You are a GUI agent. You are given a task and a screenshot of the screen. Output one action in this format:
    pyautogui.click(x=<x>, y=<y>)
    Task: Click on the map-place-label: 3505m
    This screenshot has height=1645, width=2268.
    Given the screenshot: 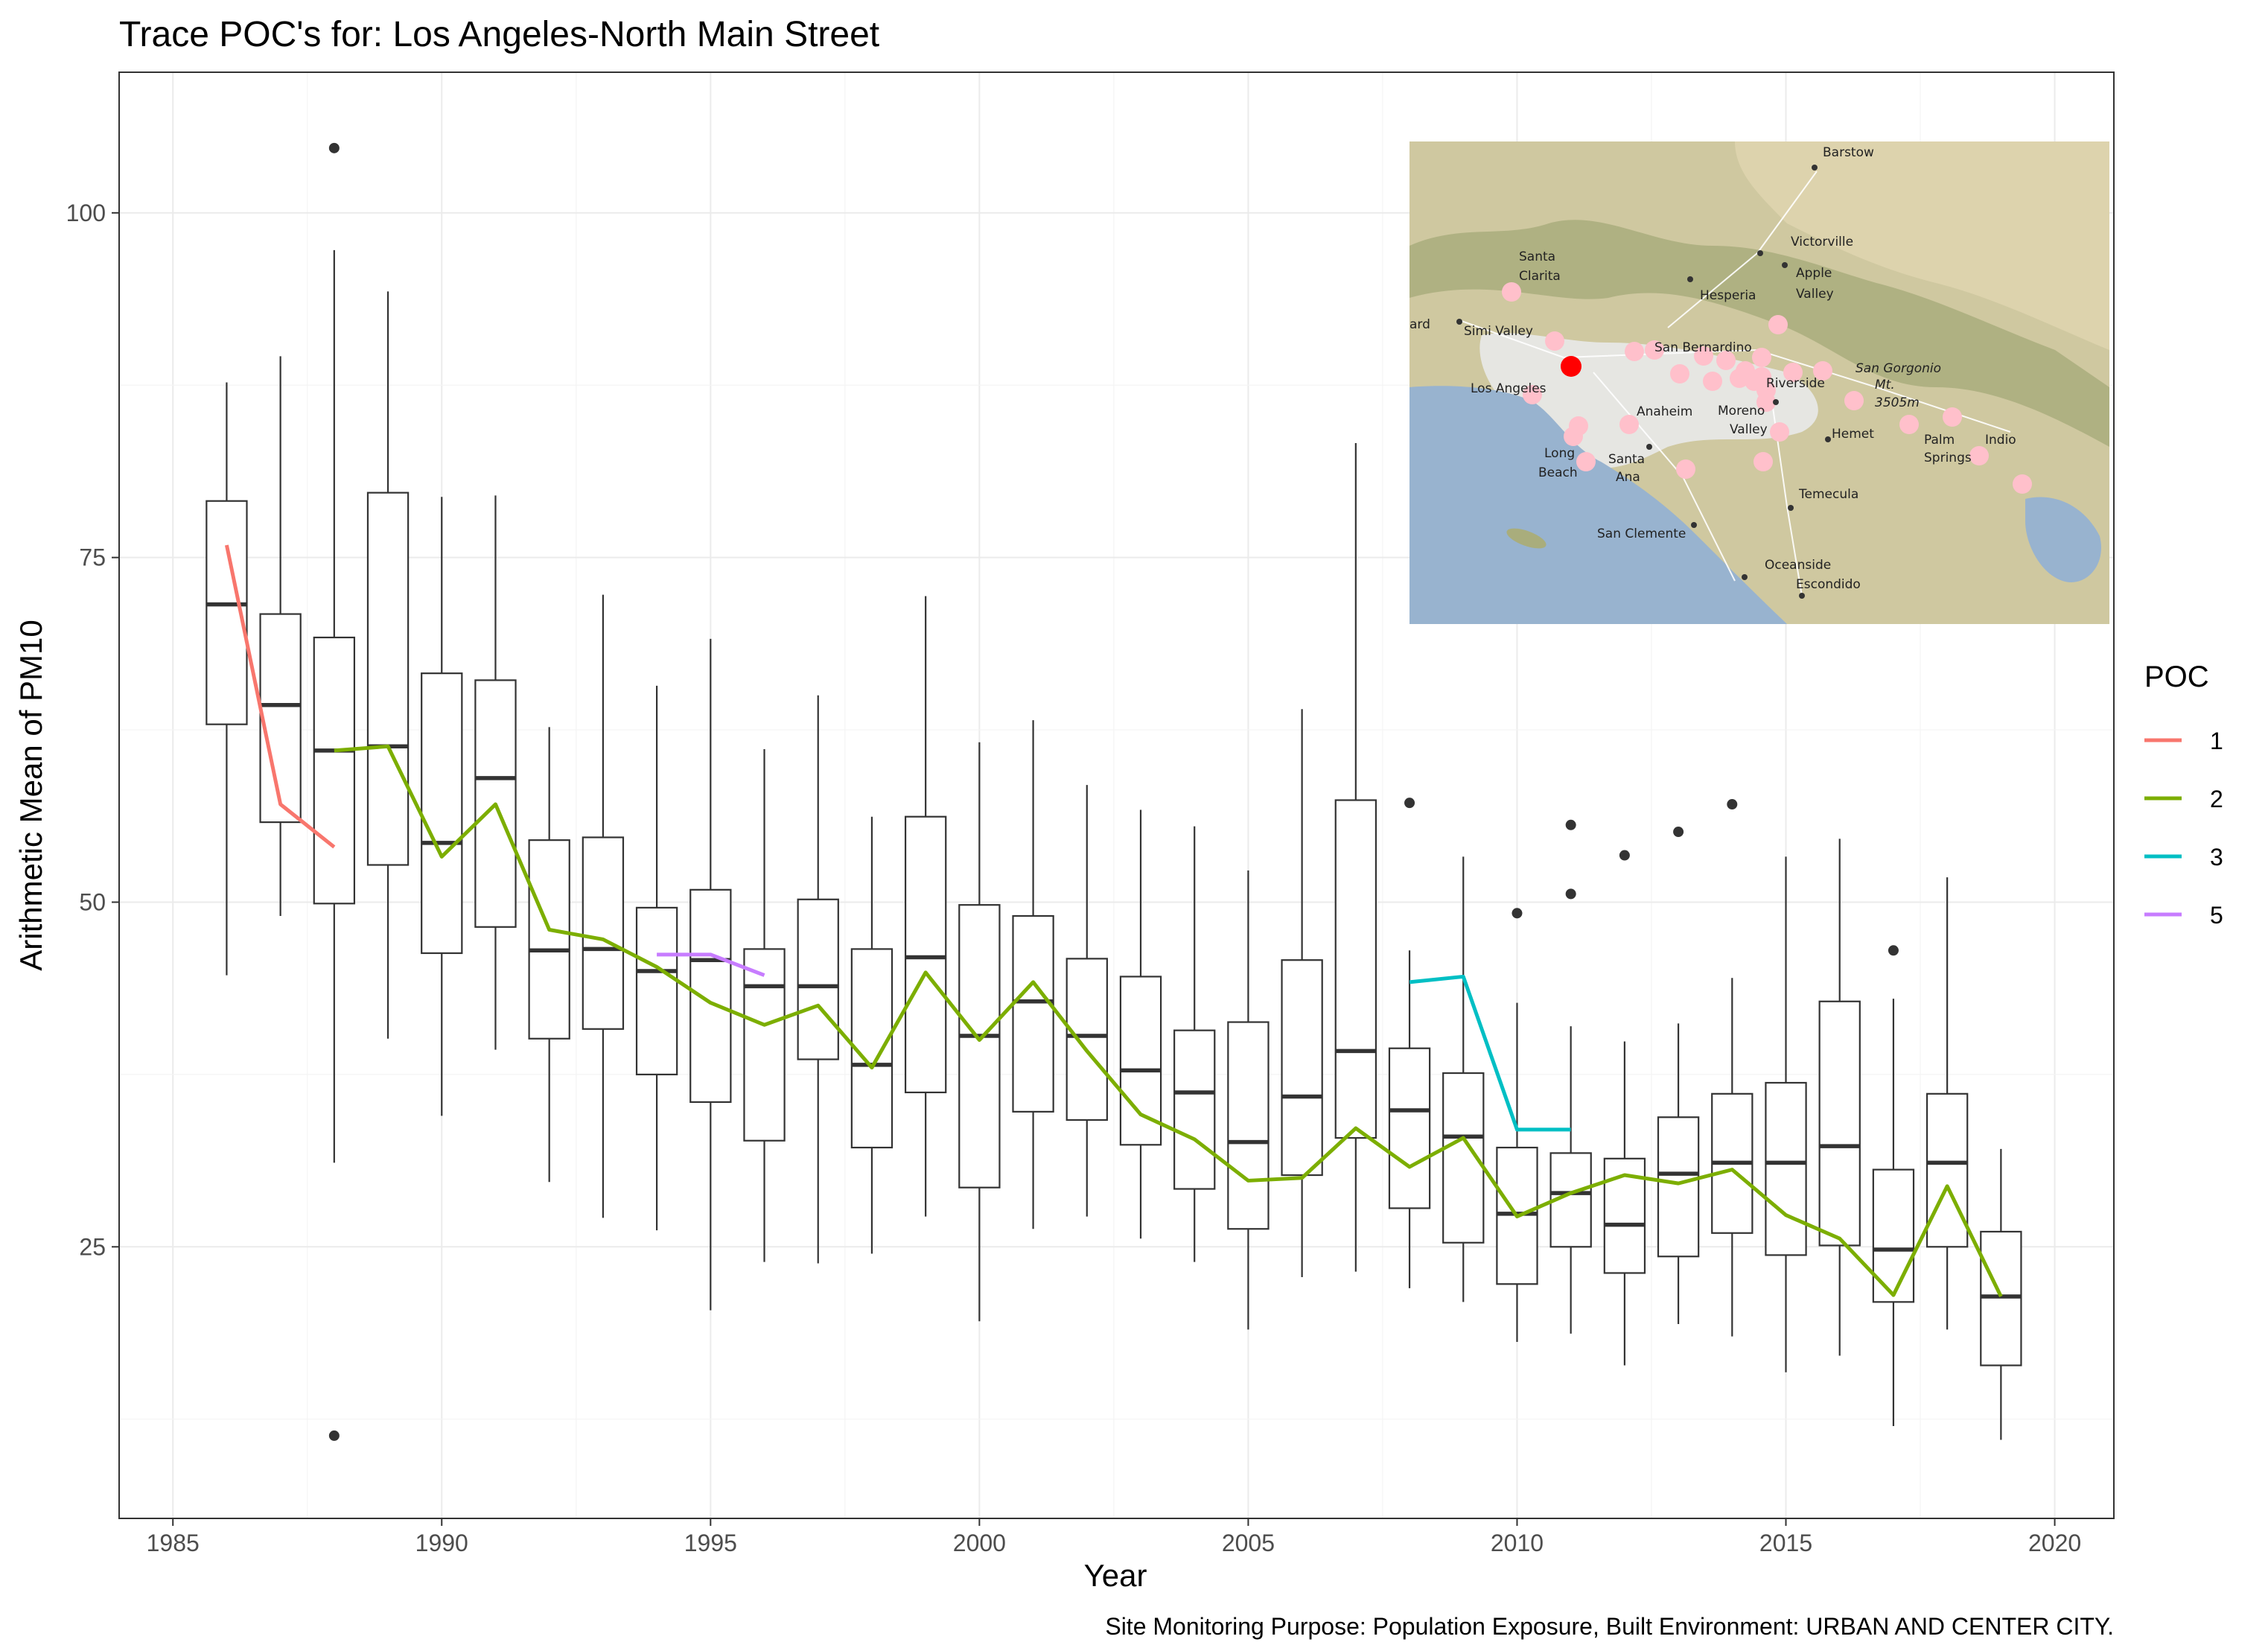 What is the action you would take?
    pyautogui.click(x=1897, y=402)
    